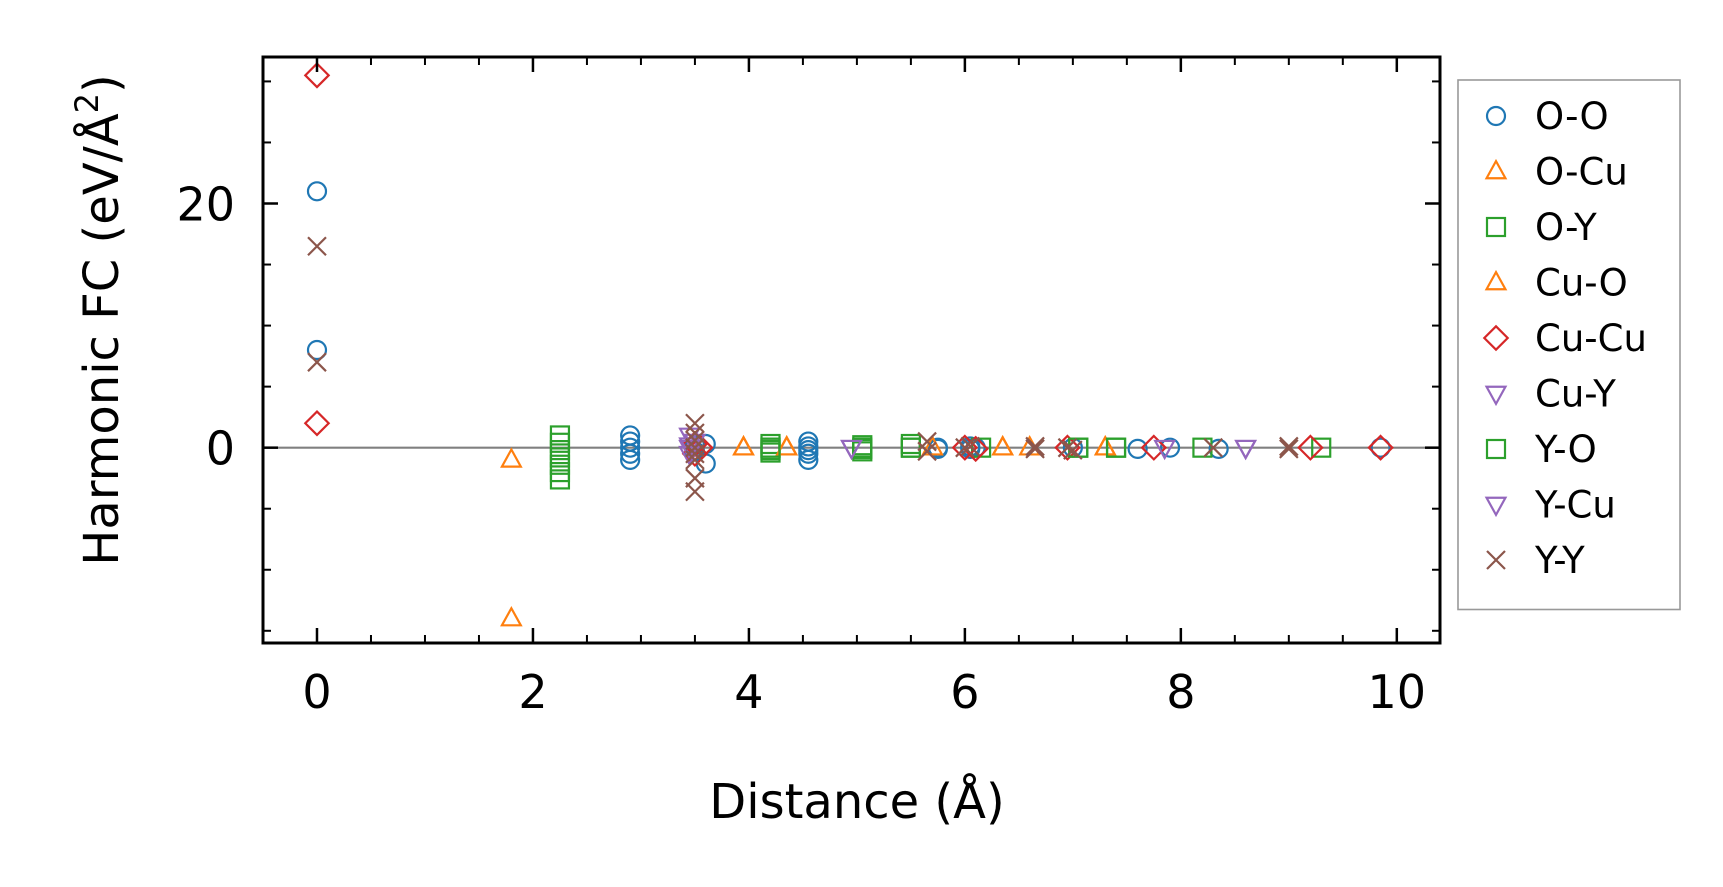 This screenshot has width=1723, height=887. What do you see at coordinates (1180, 692) in the screenshot?
I see `x-tick-label: 8` at bounding box center [1180, 692].